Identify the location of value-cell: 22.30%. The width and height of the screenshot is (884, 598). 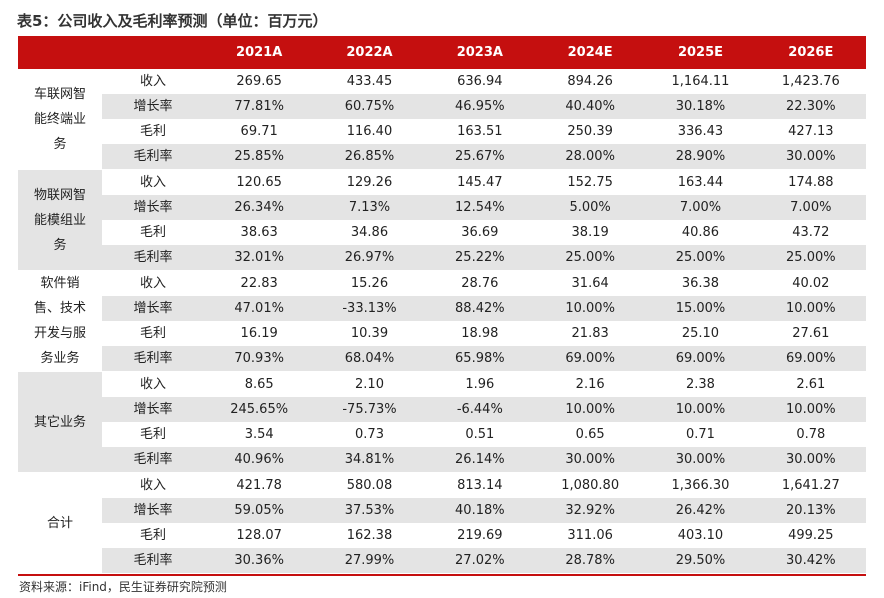
(810, 106).